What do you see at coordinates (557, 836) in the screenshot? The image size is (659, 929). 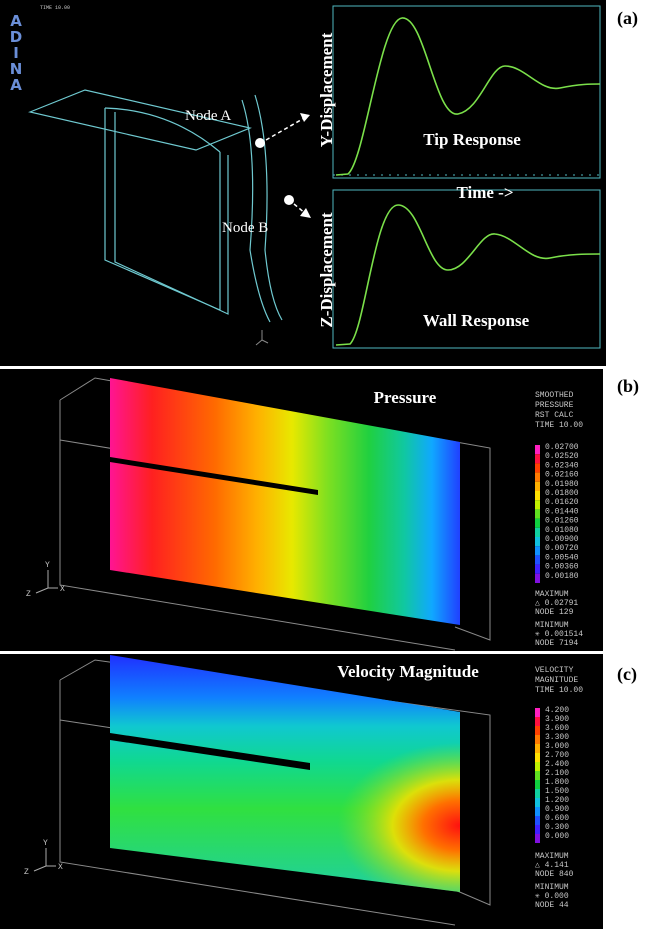 I see `legend-label: 0.000` at bounding box center [557, 836].